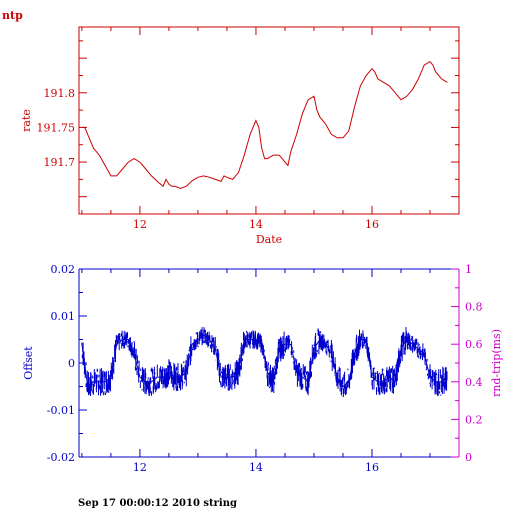 The width and height of the screenshot is (512, 512). What do you see at coordinates (468, 269) in the screenshot?
I see `rndtrip-y-tick-label: 1` at bounding box center [468, 269].